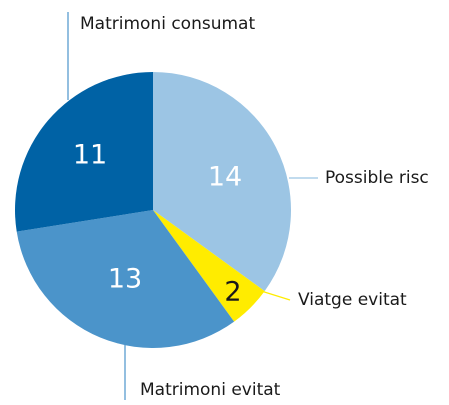  I want to click on slice-label: Viatge evitat, so click(352, 300).